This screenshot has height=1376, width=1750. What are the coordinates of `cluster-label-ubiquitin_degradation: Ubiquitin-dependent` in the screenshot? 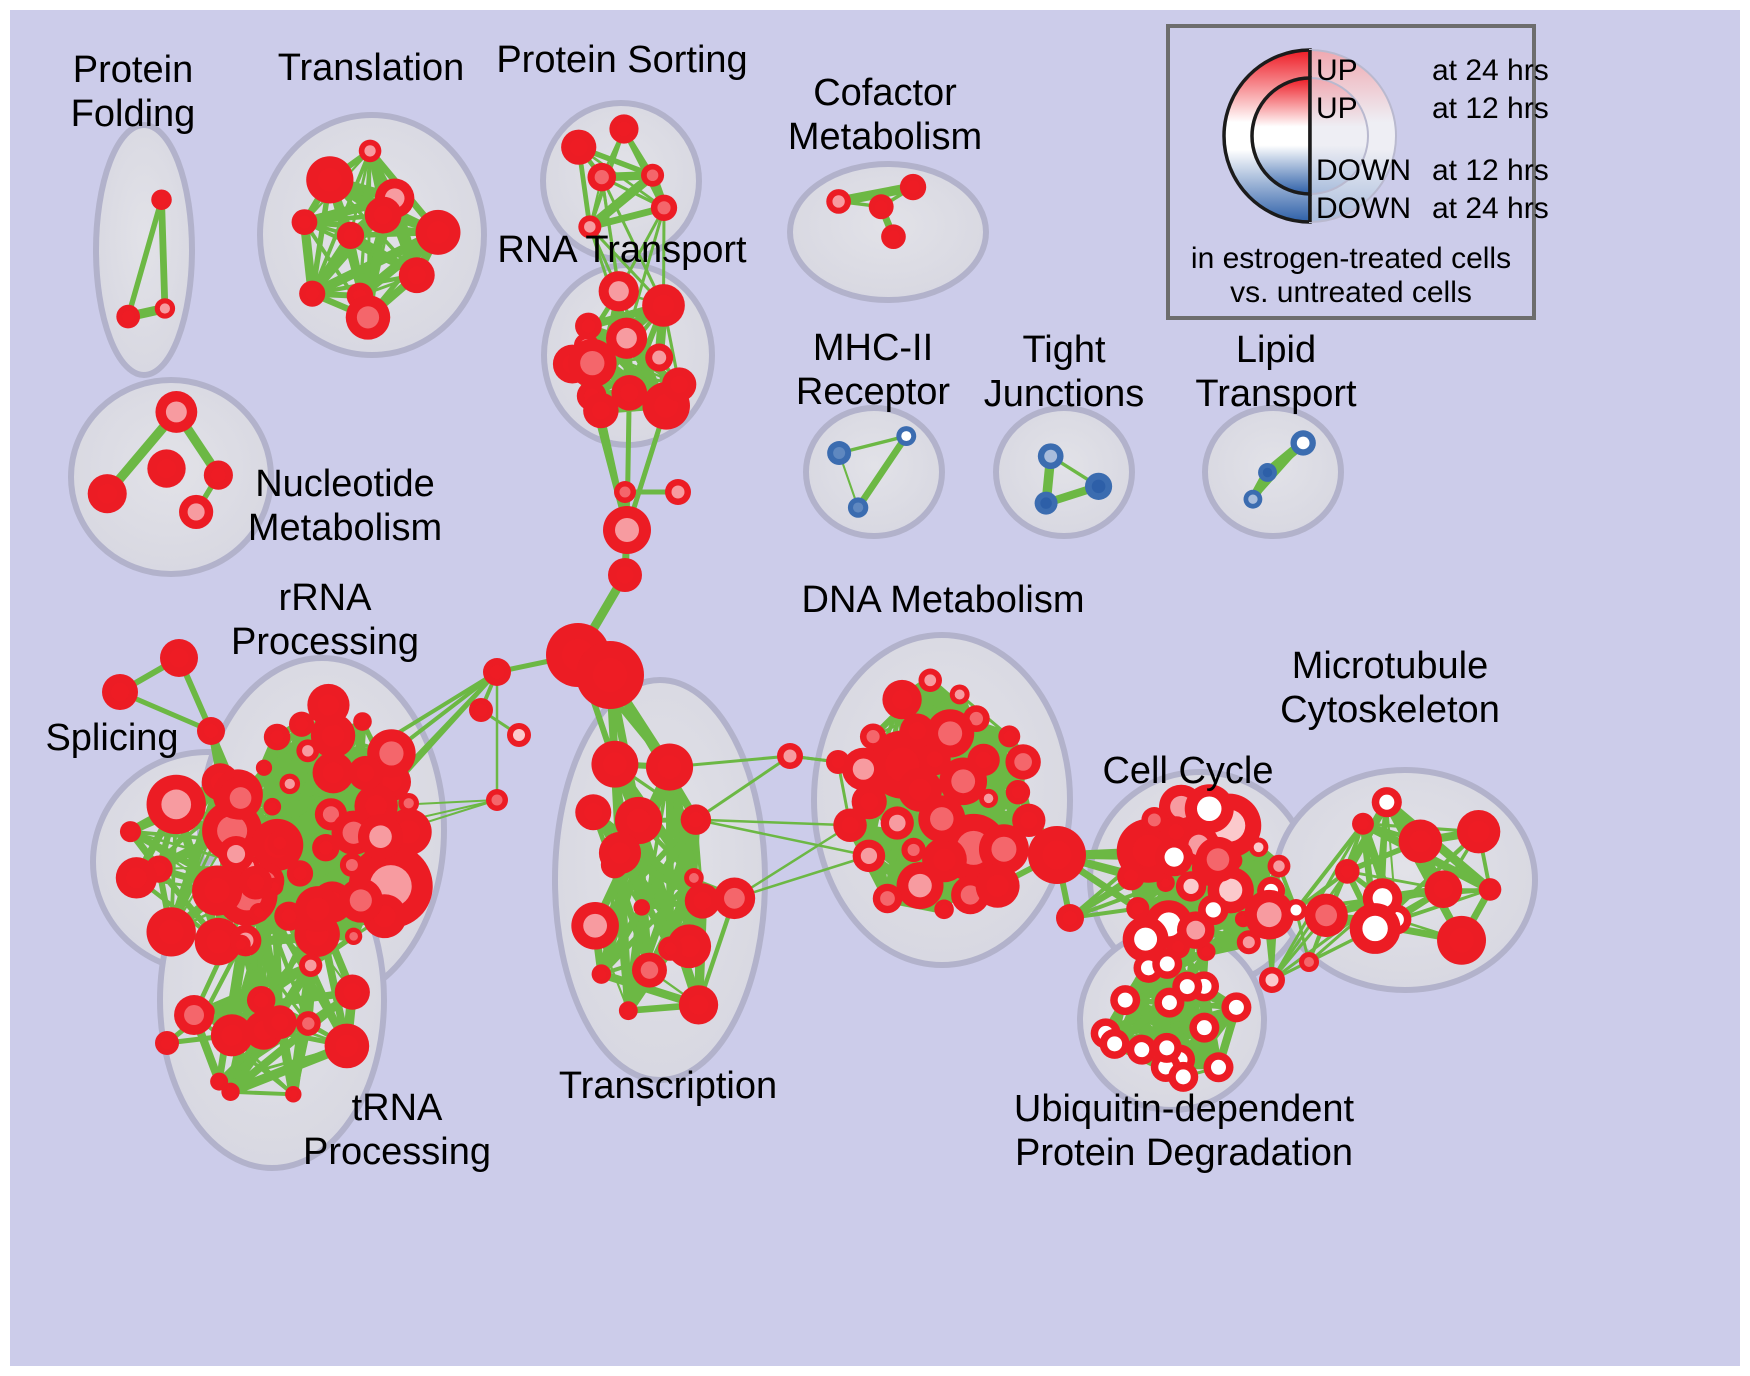 It's located at (1184, 1109).